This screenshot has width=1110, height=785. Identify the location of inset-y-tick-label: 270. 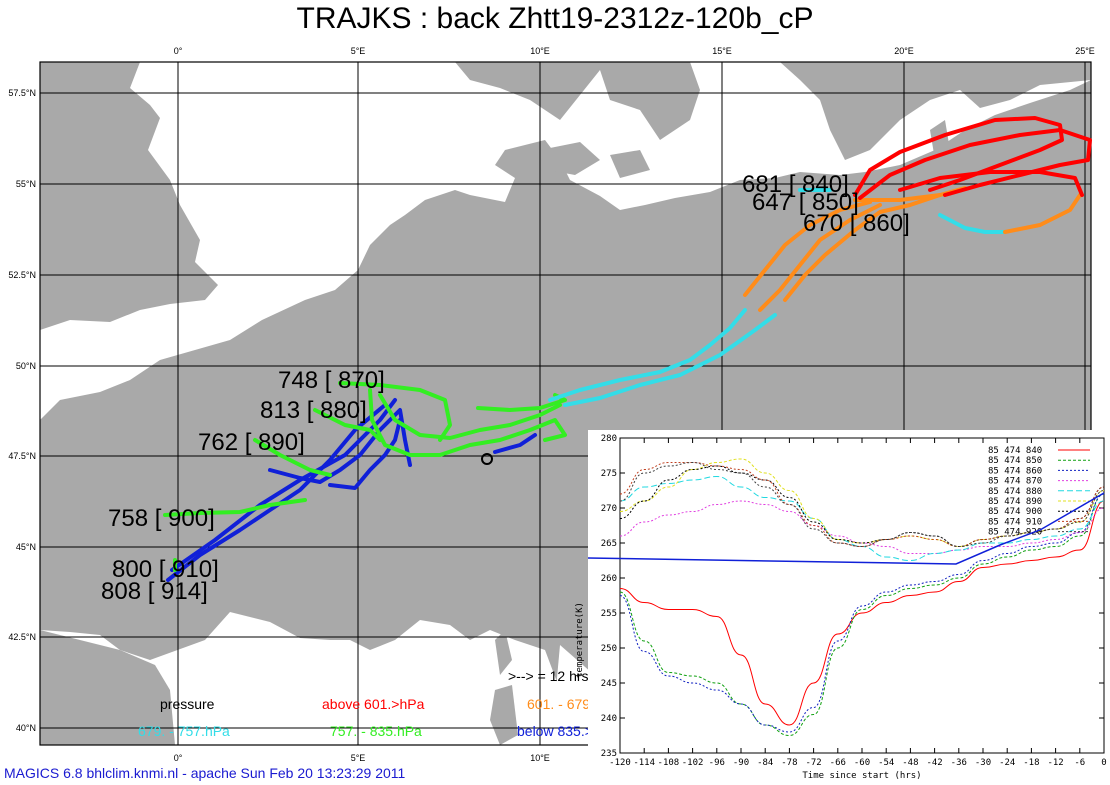
(609, 509).